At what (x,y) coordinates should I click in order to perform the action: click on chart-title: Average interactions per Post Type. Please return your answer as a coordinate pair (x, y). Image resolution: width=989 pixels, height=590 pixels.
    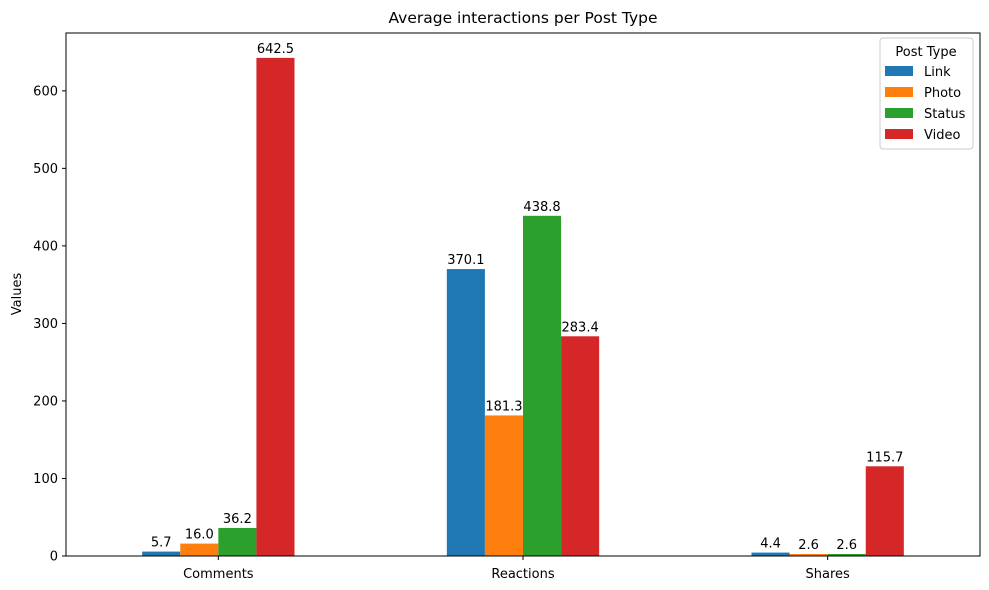
    Looking at the image, I should click on (522, 18).